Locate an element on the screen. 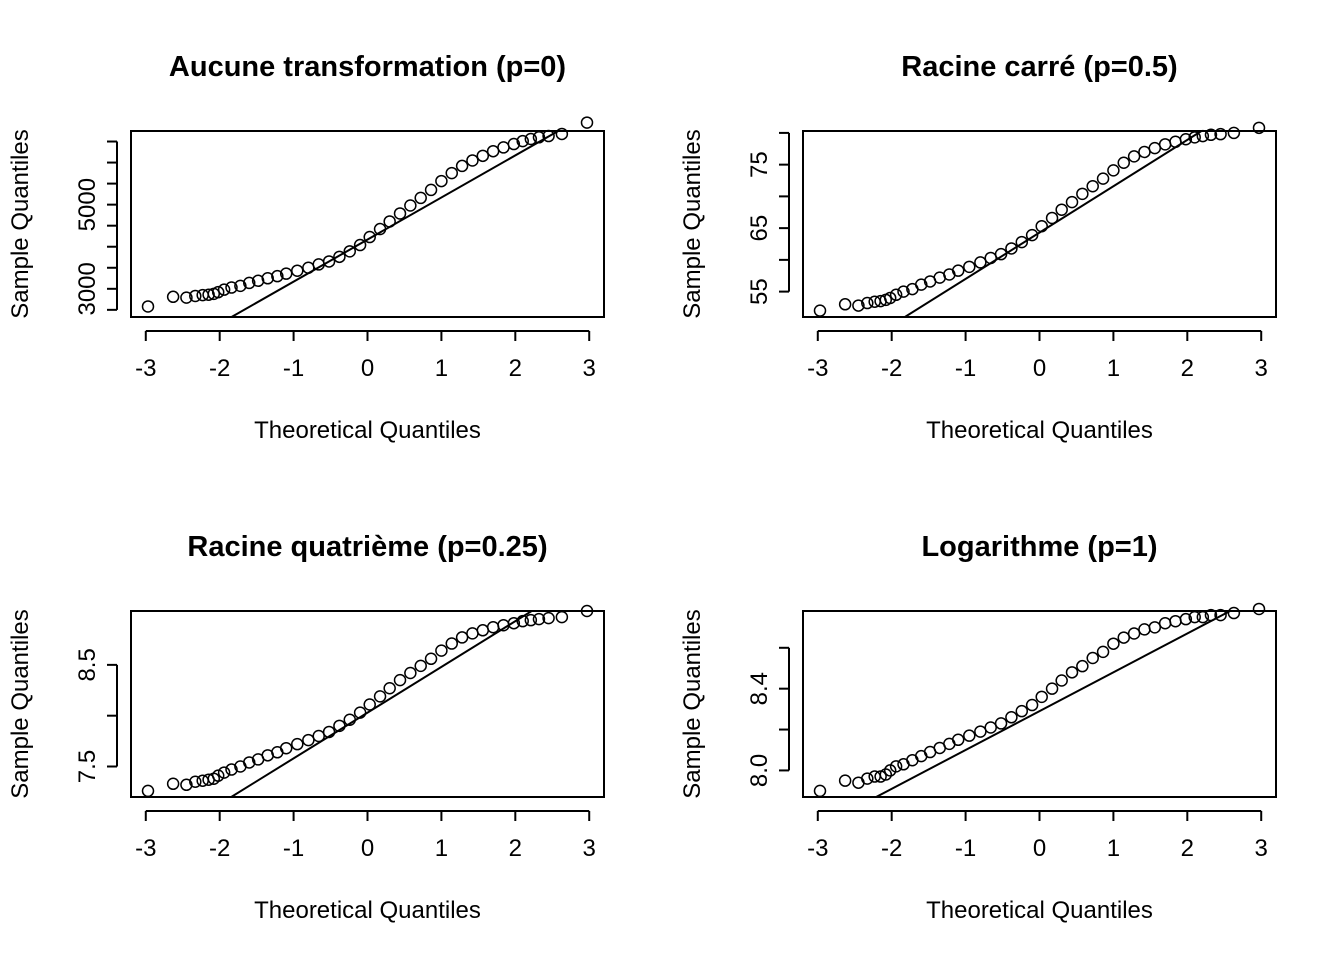 This screenshot has width=1344, height=960. qq-reference-line is located at coordinates (1053, 704).